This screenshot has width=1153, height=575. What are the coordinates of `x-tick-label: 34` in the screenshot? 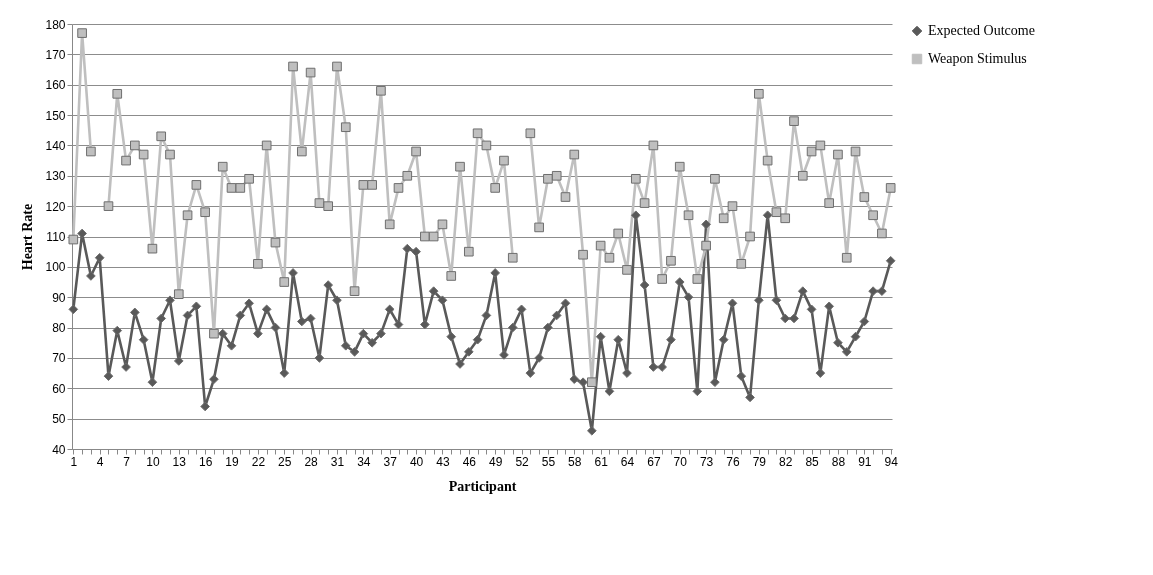 It's located at (364, 461).